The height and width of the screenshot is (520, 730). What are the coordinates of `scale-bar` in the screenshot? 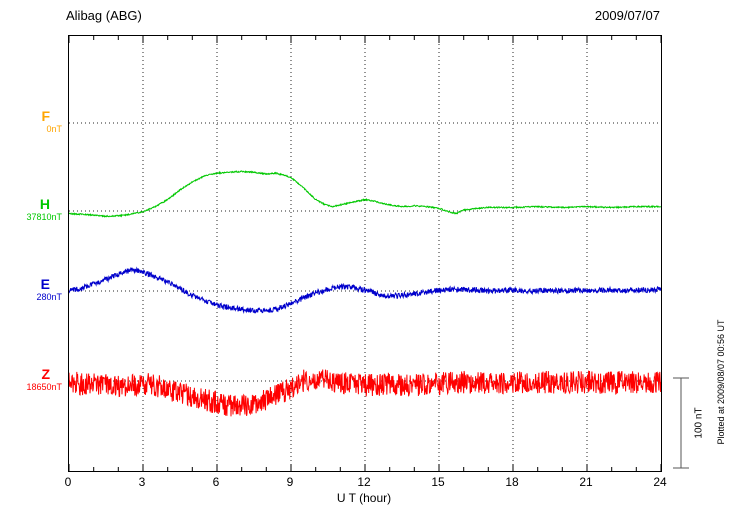 It's located at (681, 423).